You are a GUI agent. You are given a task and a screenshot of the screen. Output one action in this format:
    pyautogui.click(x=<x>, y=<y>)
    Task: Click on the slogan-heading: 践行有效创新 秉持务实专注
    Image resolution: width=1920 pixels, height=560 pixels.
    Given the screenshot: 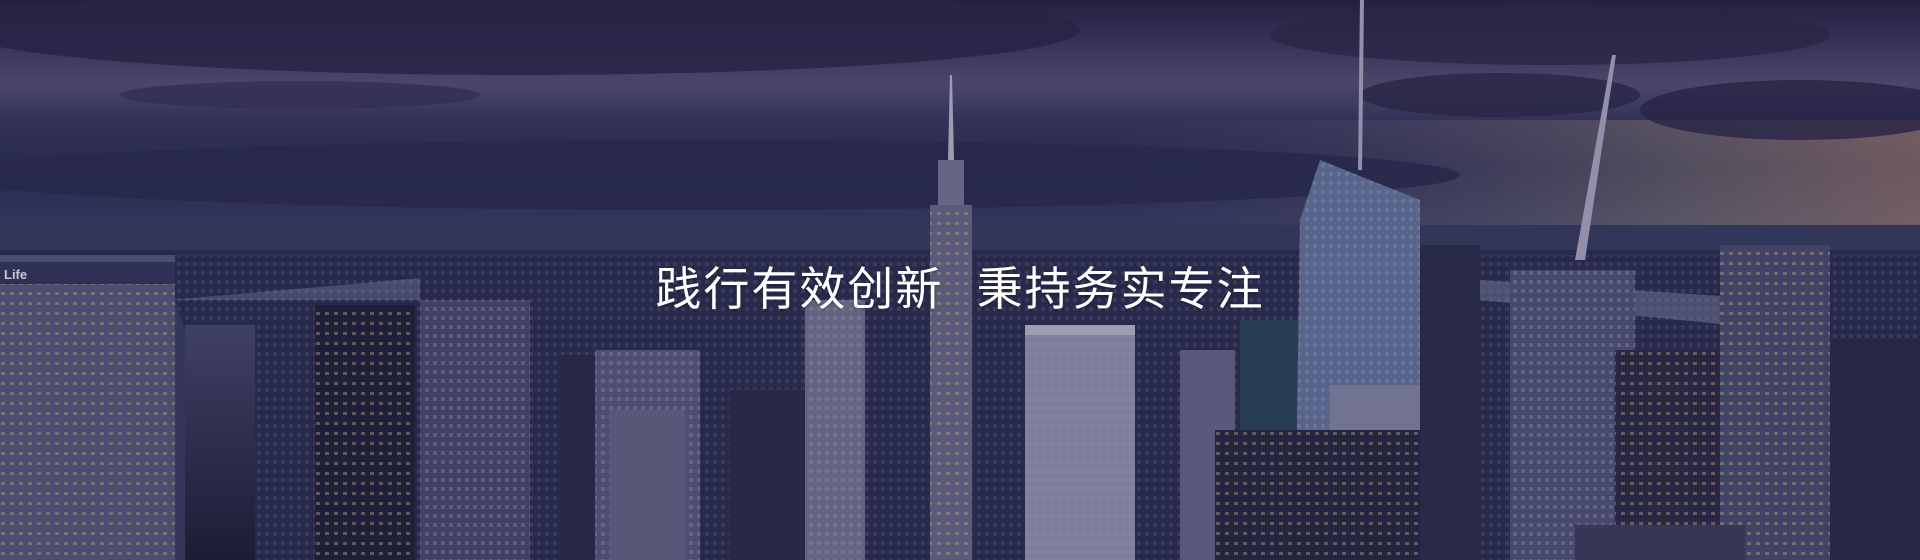 What is the action you would take?
    pyautogui.click(x=960, y=289)
    